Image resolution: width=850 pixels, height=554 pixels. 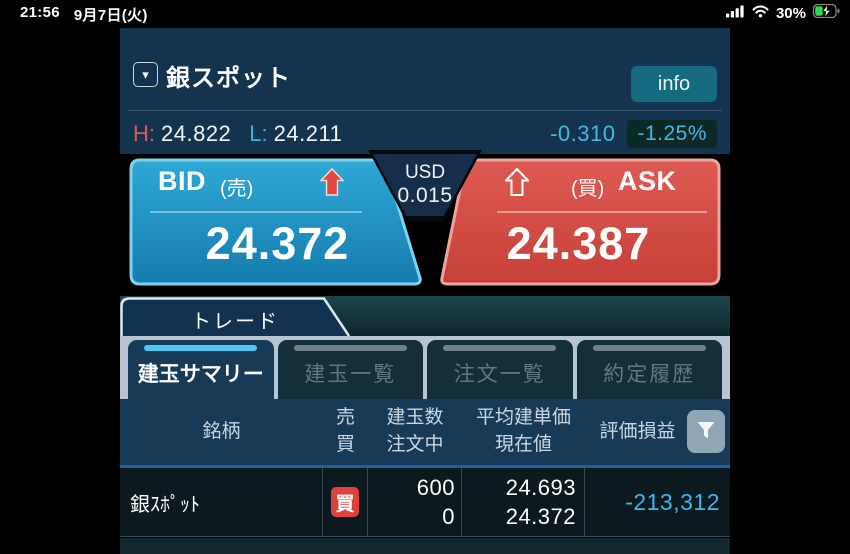 What do you see at coordinates (258, 133) in the screenshot?
I see `low-label: L:` at bounding box center [258, 133].